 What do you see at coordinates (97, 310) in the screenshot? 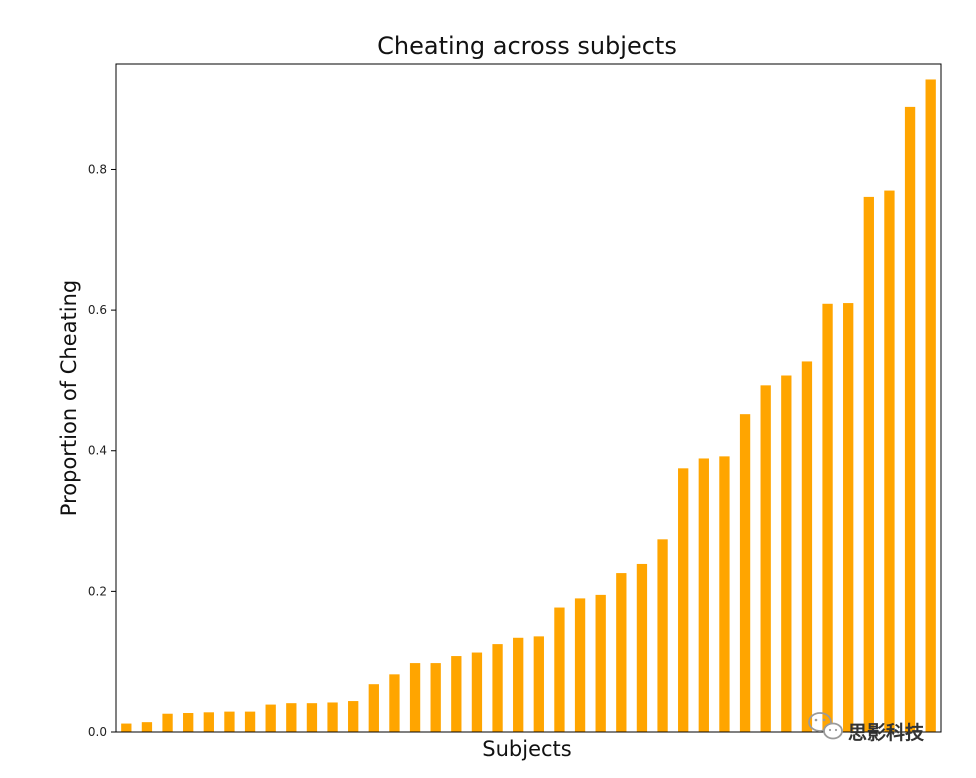
I see `y-tick-label: 0.6` at bounding box center [97, 310].